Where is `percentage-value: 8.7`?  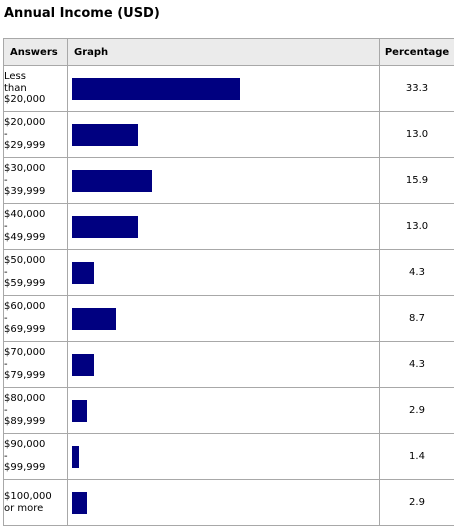 percentage-value: 8.7 is located at coordinates (417, 319).